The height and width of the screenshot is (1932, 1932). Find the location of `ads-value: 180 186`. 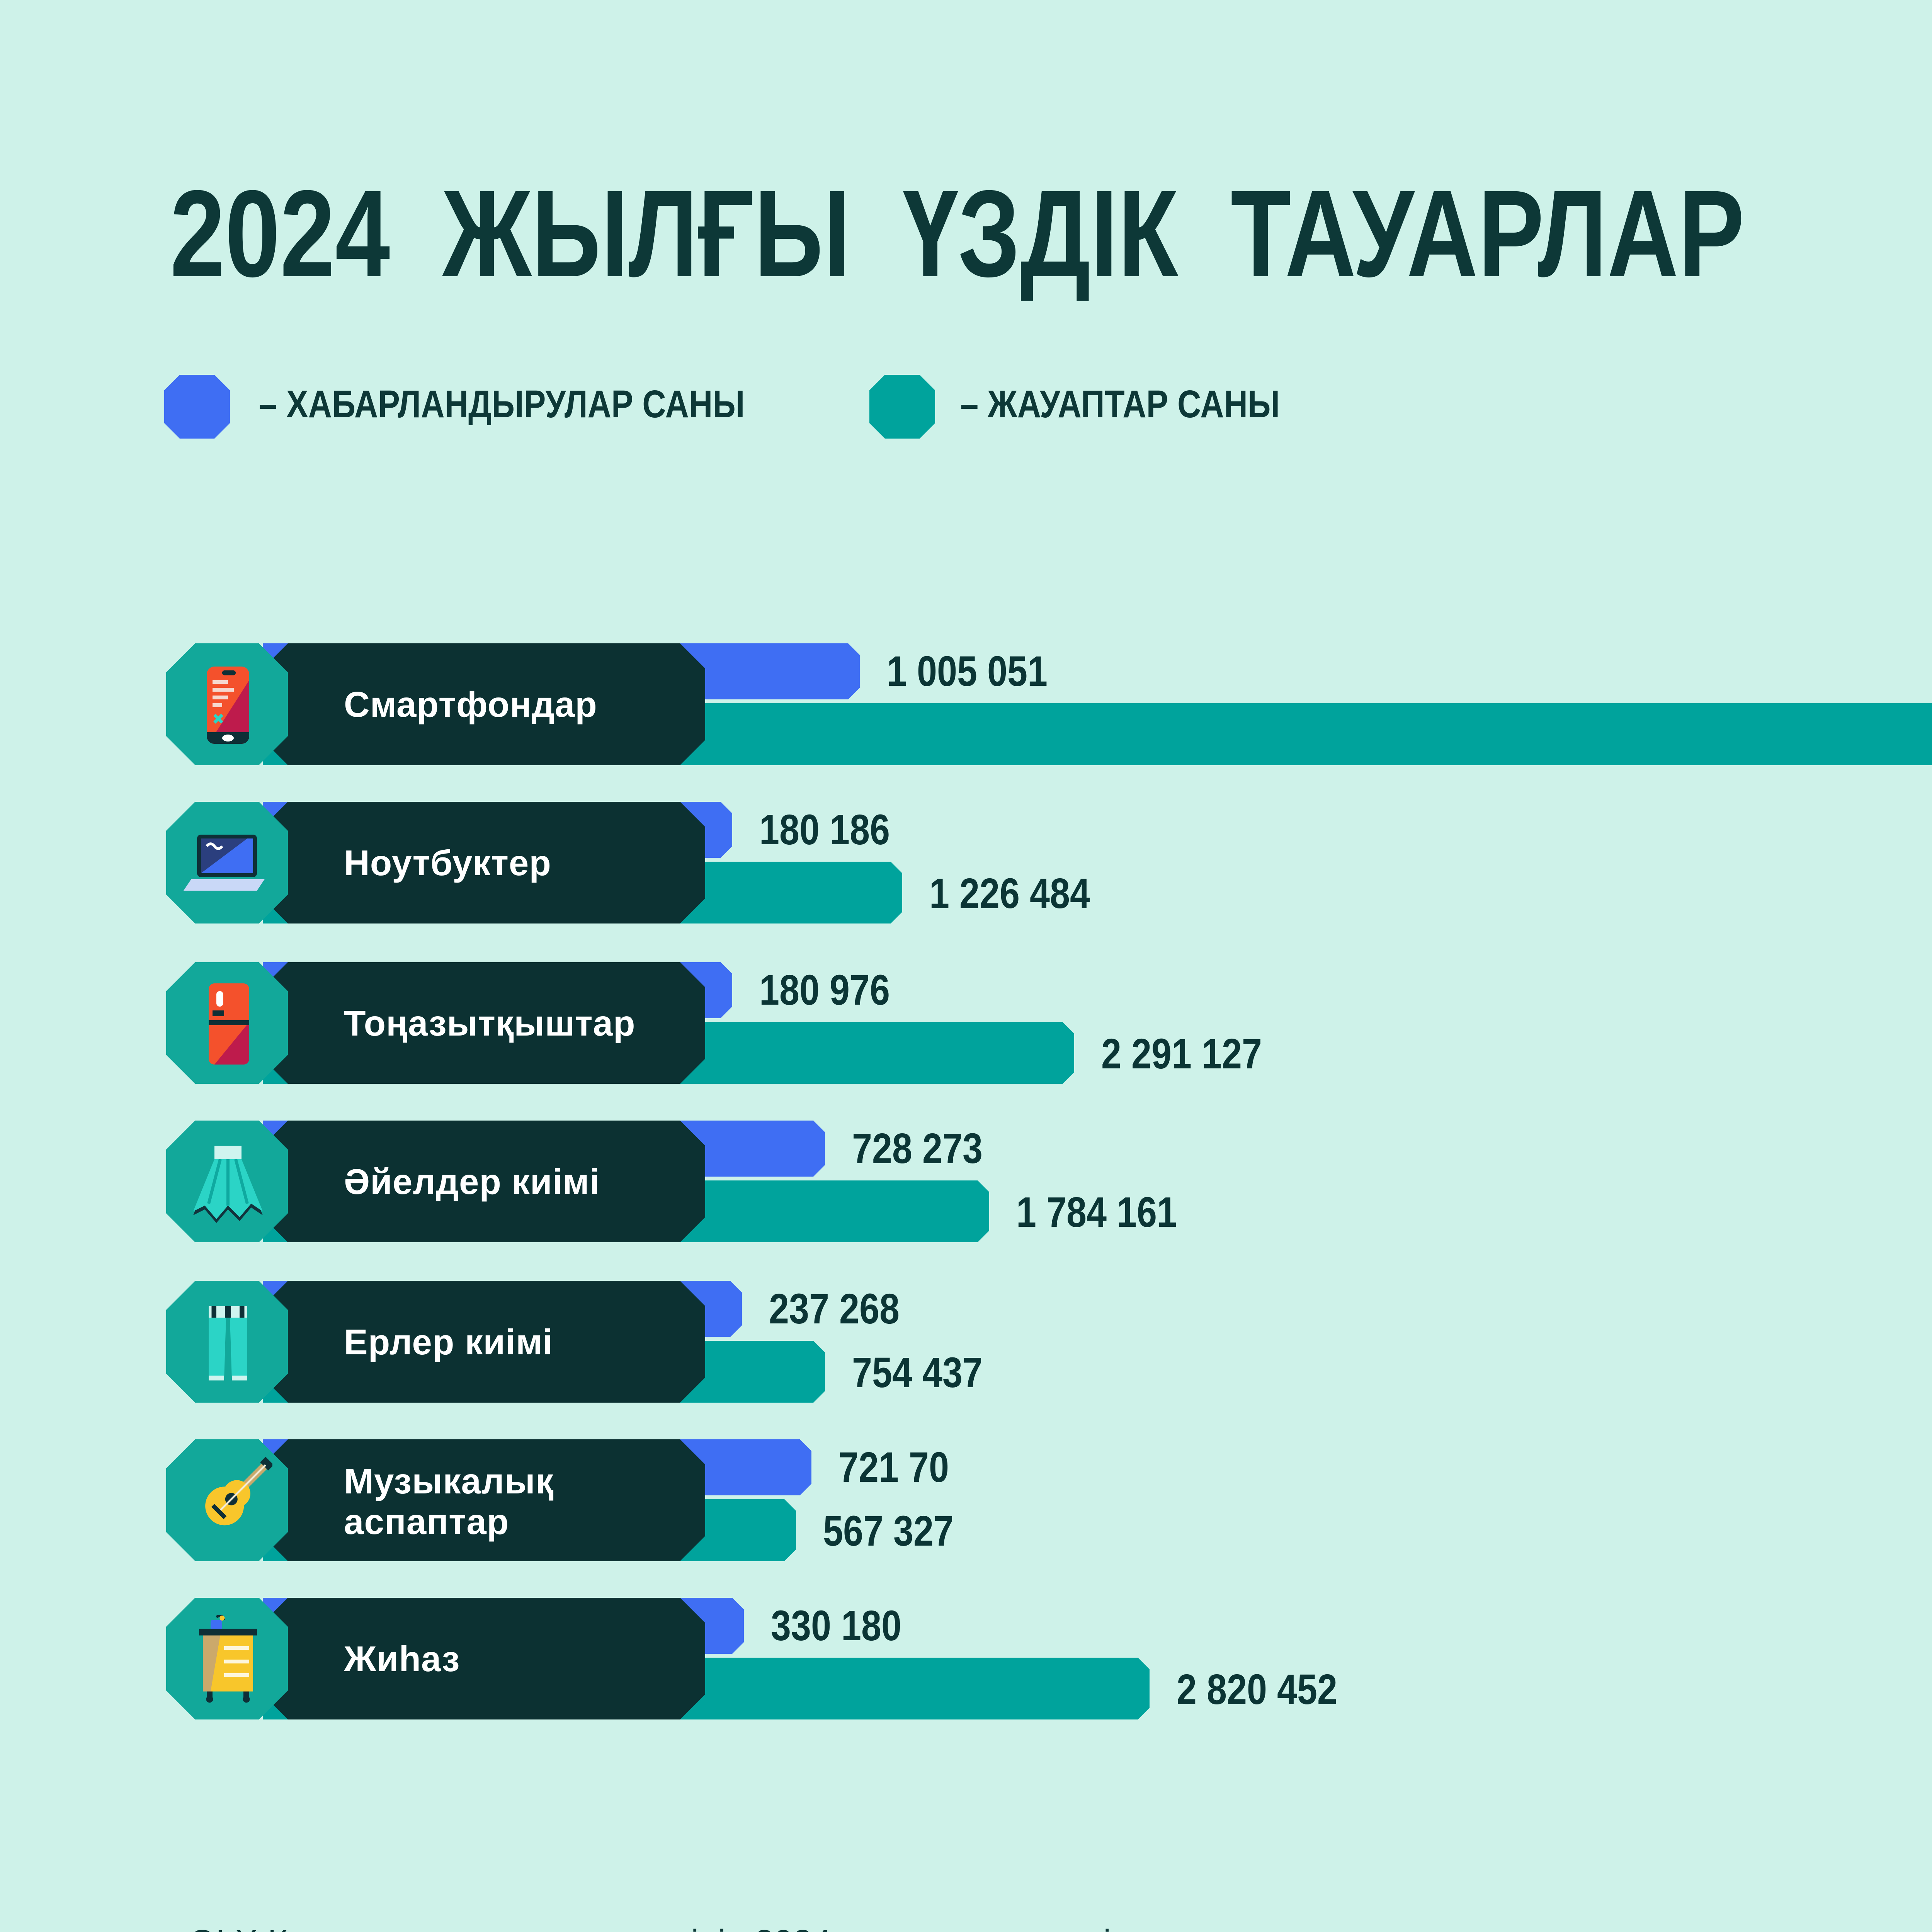

ads-value: 180 186 is located at coordinates (825, 830).